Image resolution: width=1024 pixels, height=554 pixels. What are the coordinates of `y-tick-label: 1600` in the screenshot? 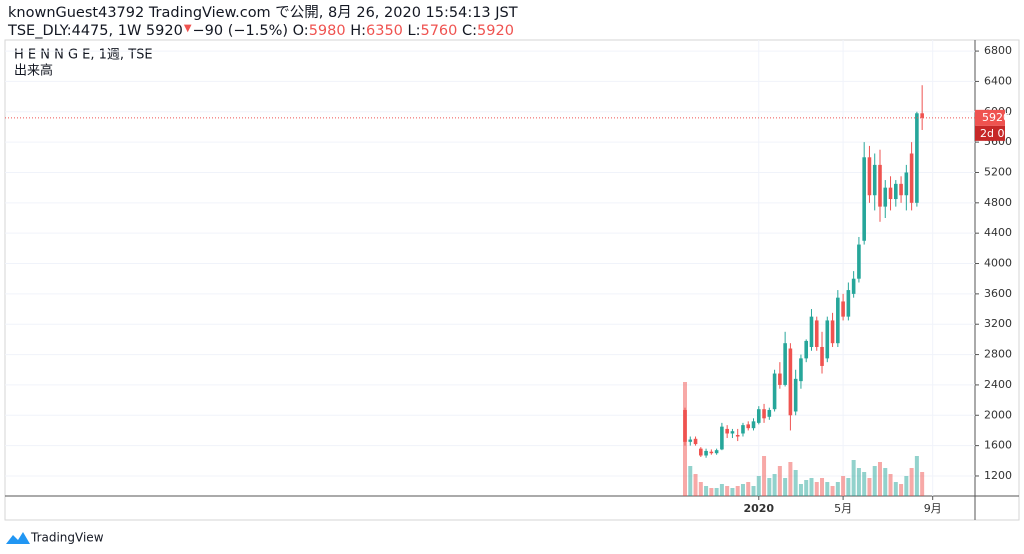 It's located at (998, 445).